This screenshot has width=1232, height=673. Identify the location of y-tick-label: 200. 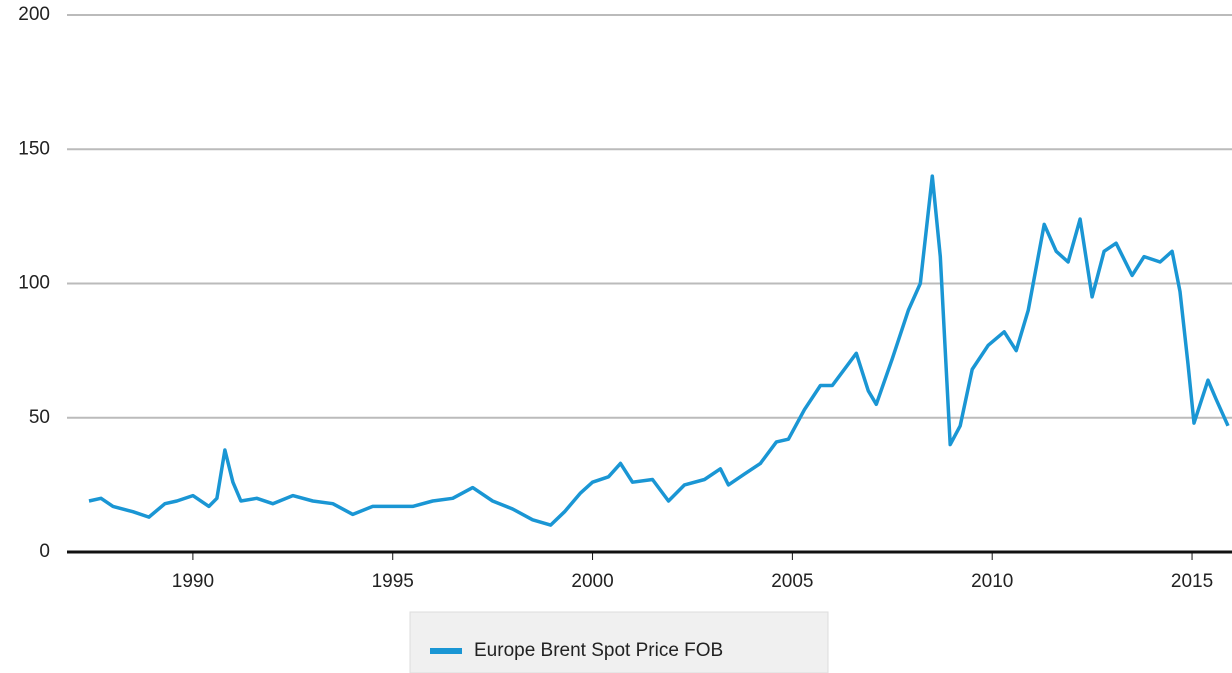
(34, 14).